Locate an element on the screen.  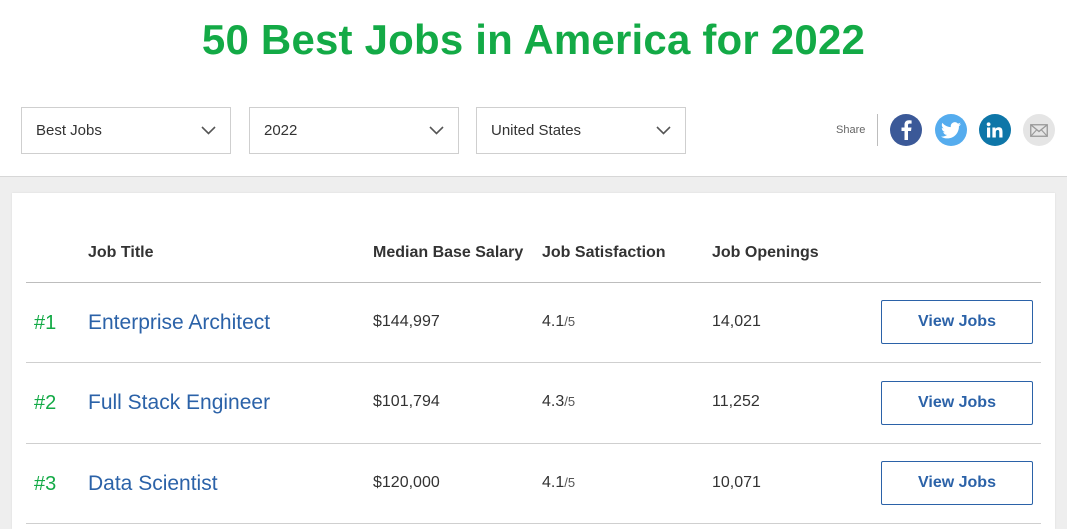
rank-label: #2 is located at coordinates (45, 403).